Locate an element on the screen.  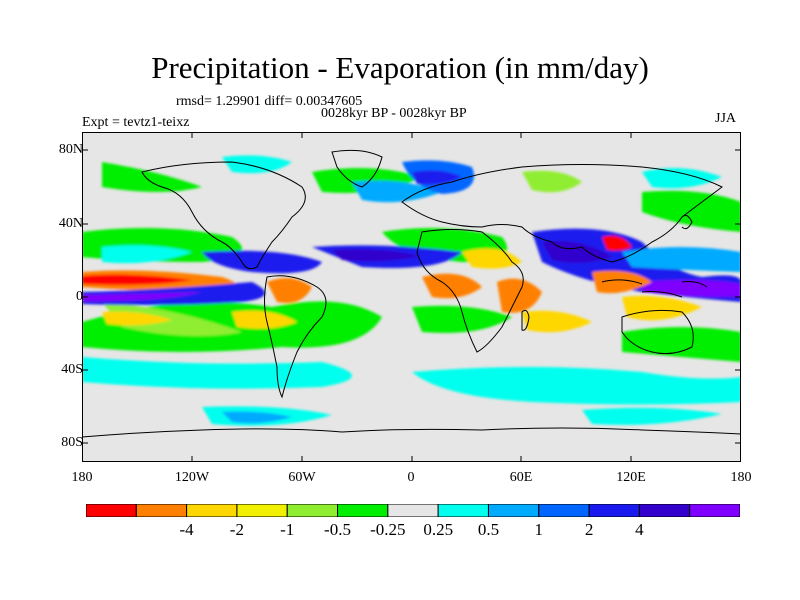
lon-label-180e: 180 is located at coordinates (741, 477).